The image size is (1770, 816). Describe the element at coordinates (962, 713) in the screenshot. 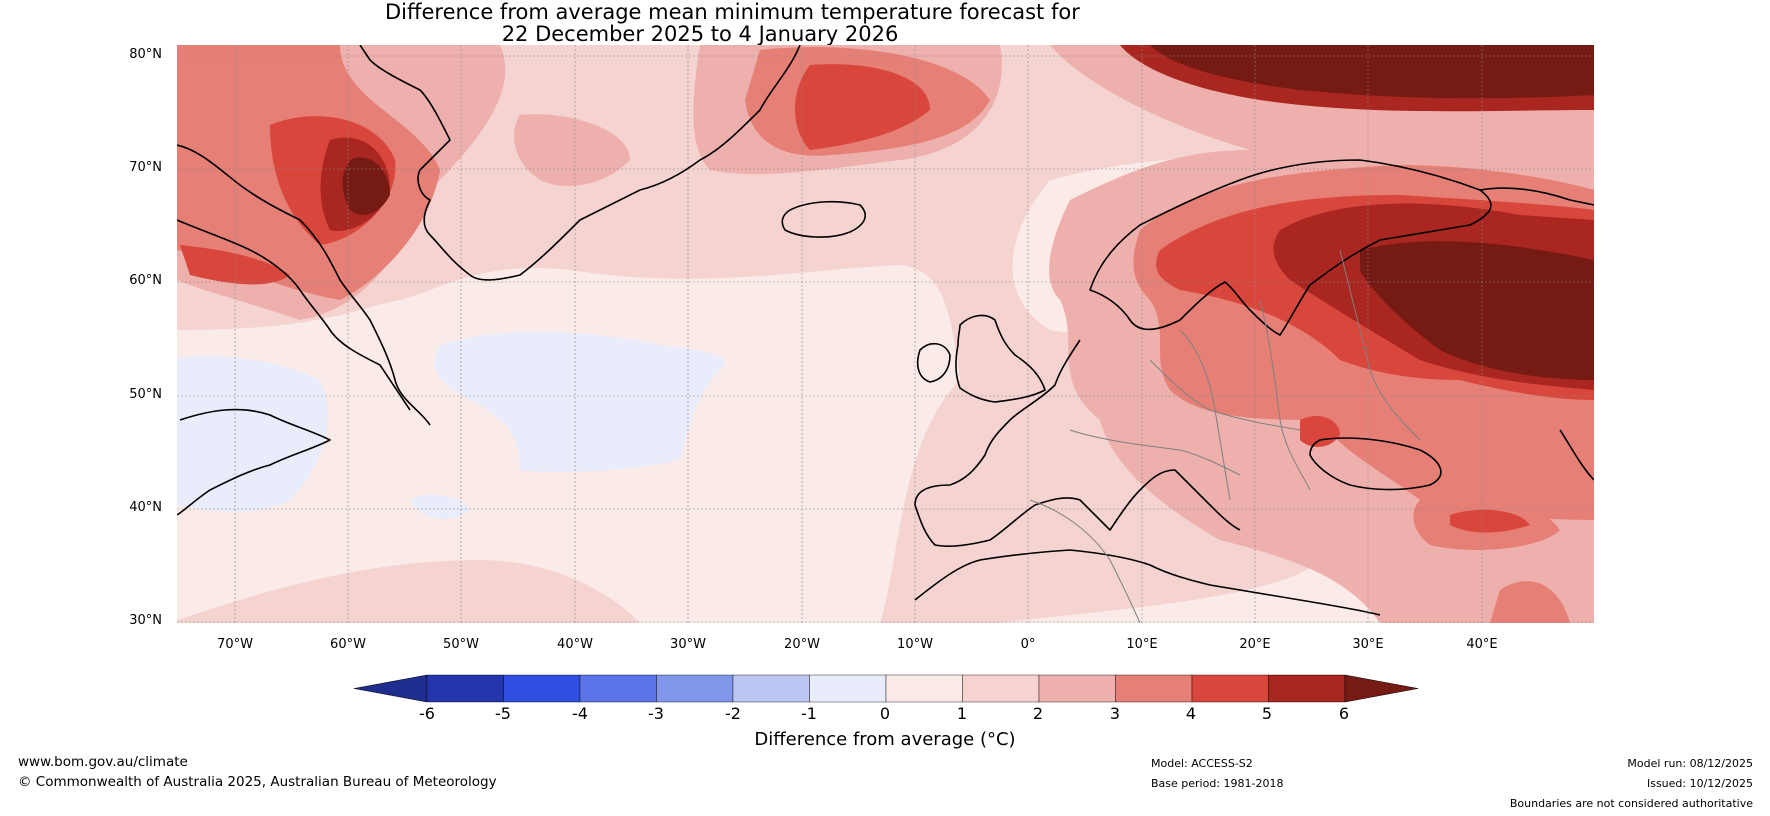

I see `colorbar-tick: 1` at that location.